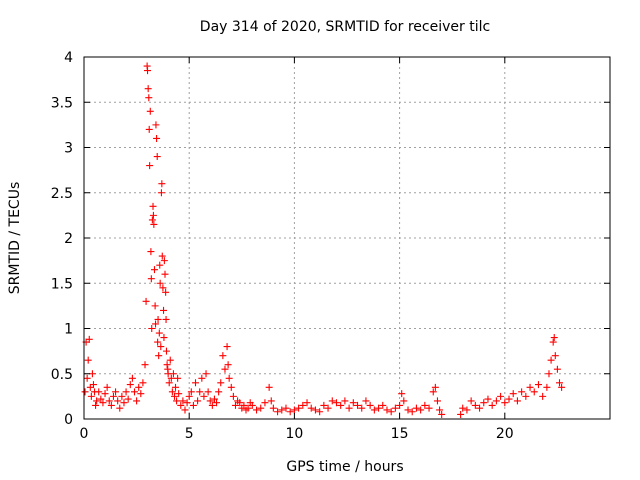  Describe the element at coordinates (62, 194) in the screenshot. I see `y-tick-label: 2.5` at that location.